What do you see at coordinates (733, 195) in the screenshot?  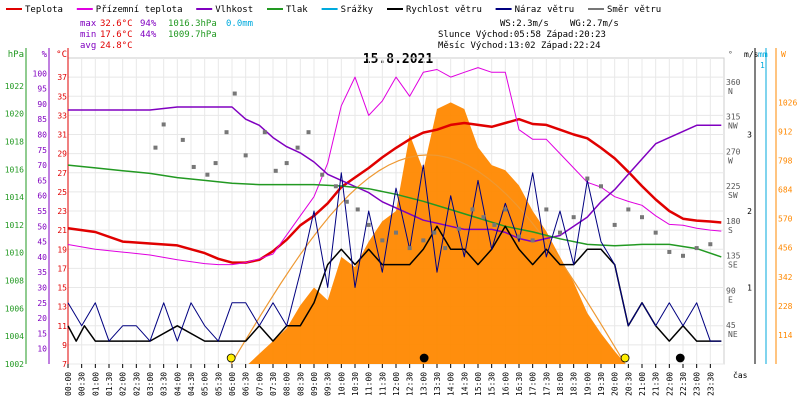 I see `direction-tick-compass: SW` at bounding box center [733, 195].